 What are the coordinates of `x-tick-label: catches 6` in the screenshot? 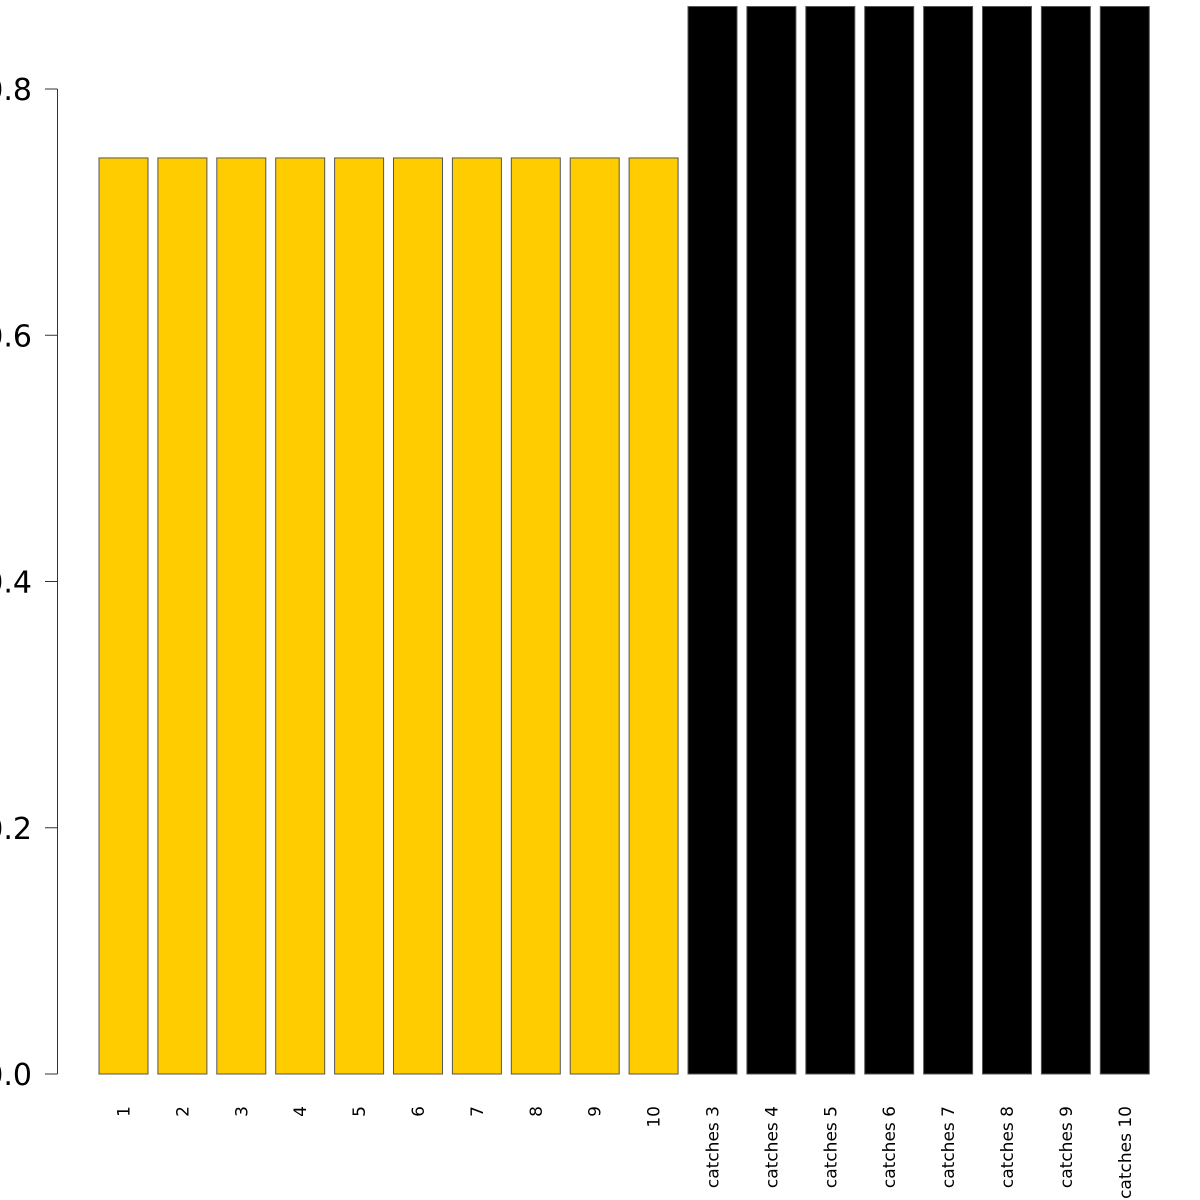 It's located at (890, 1147).